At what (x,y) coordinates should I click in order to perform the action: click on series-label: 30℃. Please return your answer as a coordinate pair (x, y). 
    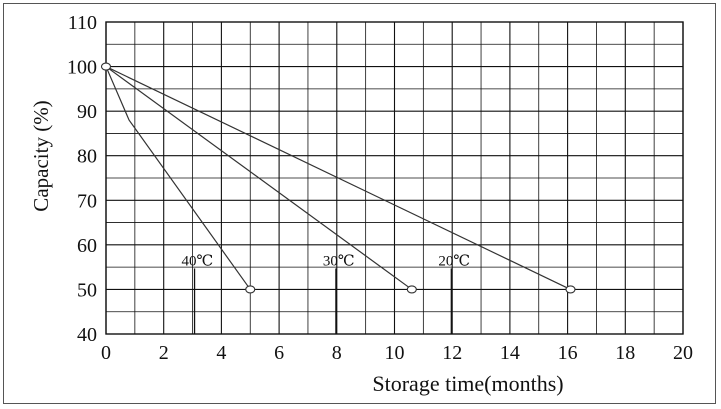
    Looking at the image, I should click on (339, 261).